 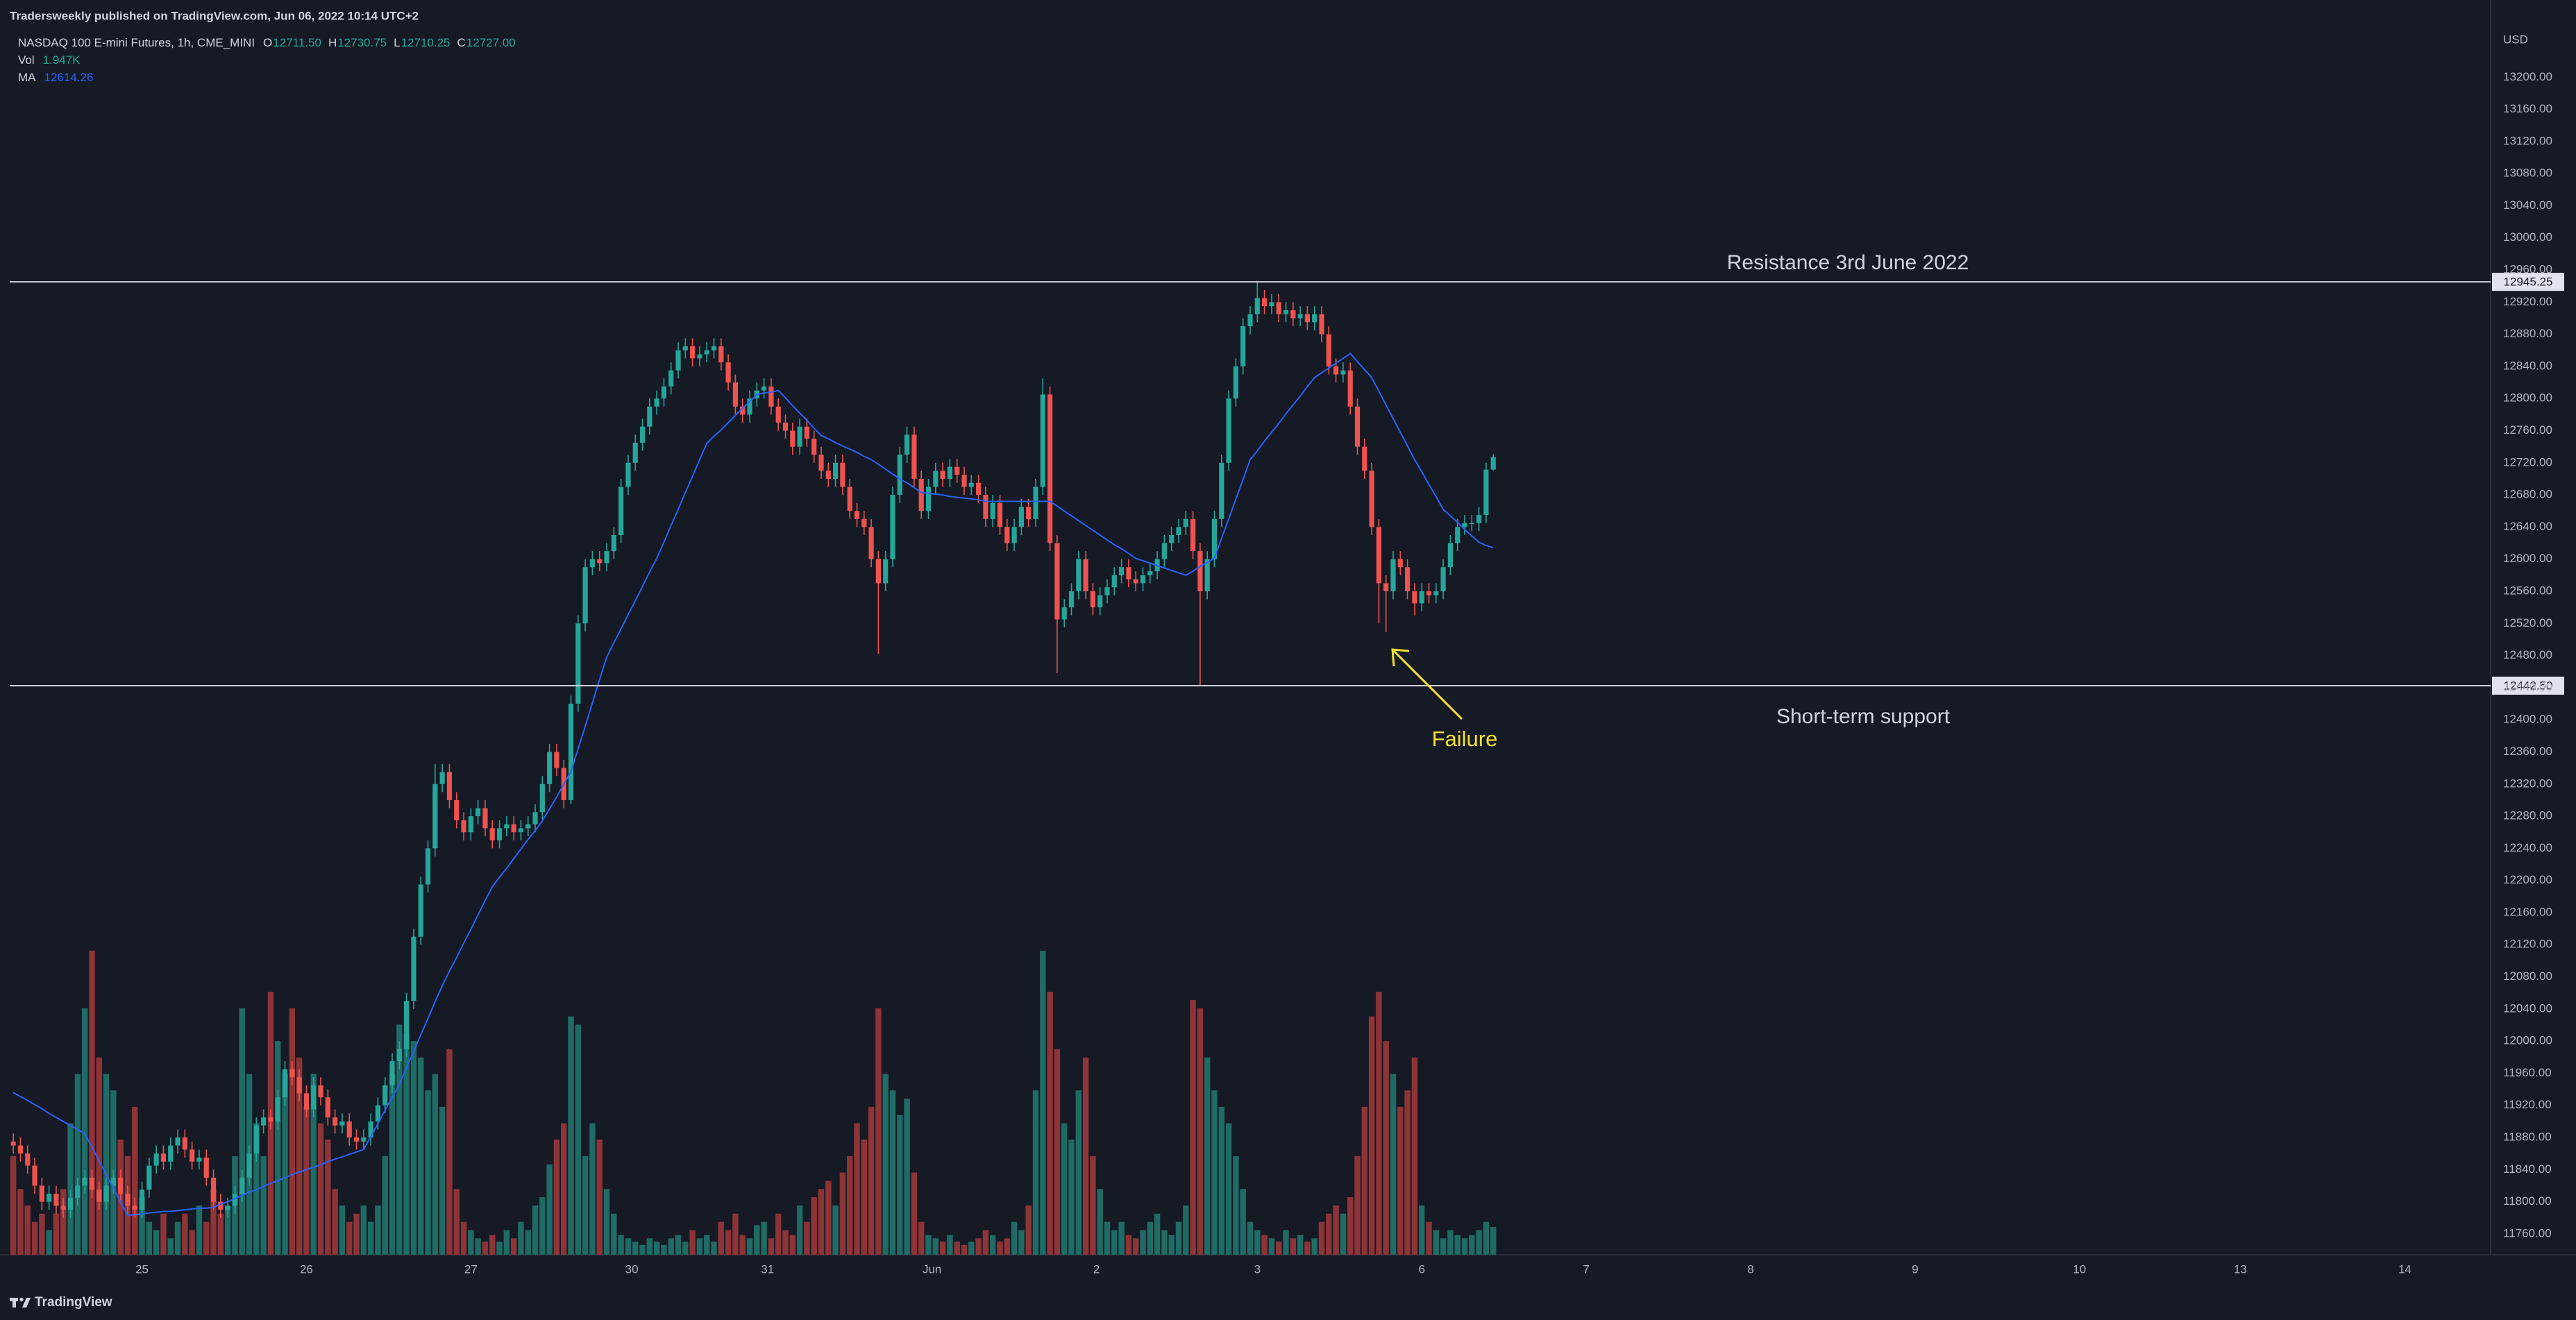 I want to click on x-tick-label: 6, so click(x=1421, y=1269).